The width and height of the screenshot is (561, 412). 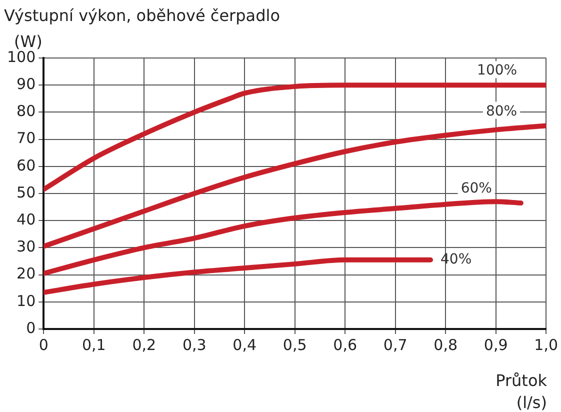 I want to click on y-tick-label: 90, so click(x=26, y=83).